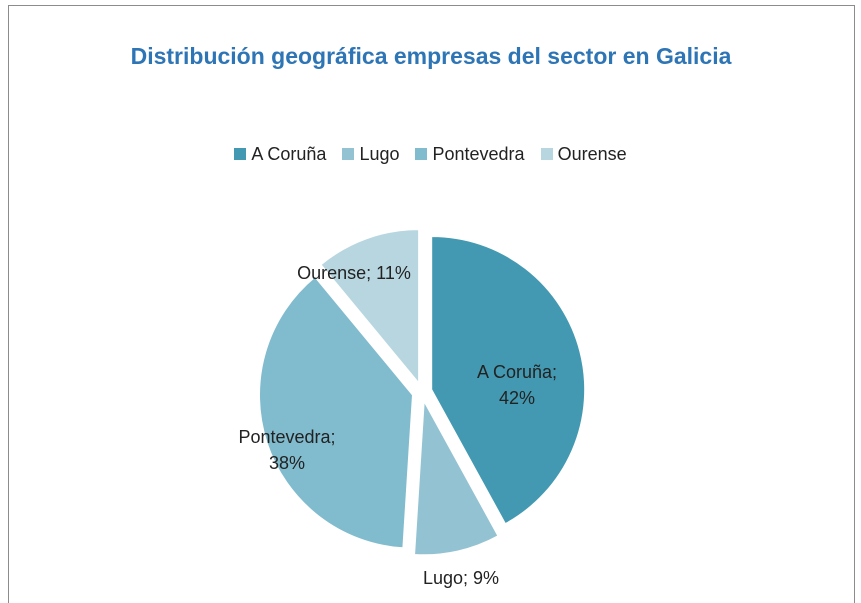  What do you see at coordinates (461, 578) in the screenshot?
I see `data-label: Lugo; 9%` at bounding box center [461, 578].